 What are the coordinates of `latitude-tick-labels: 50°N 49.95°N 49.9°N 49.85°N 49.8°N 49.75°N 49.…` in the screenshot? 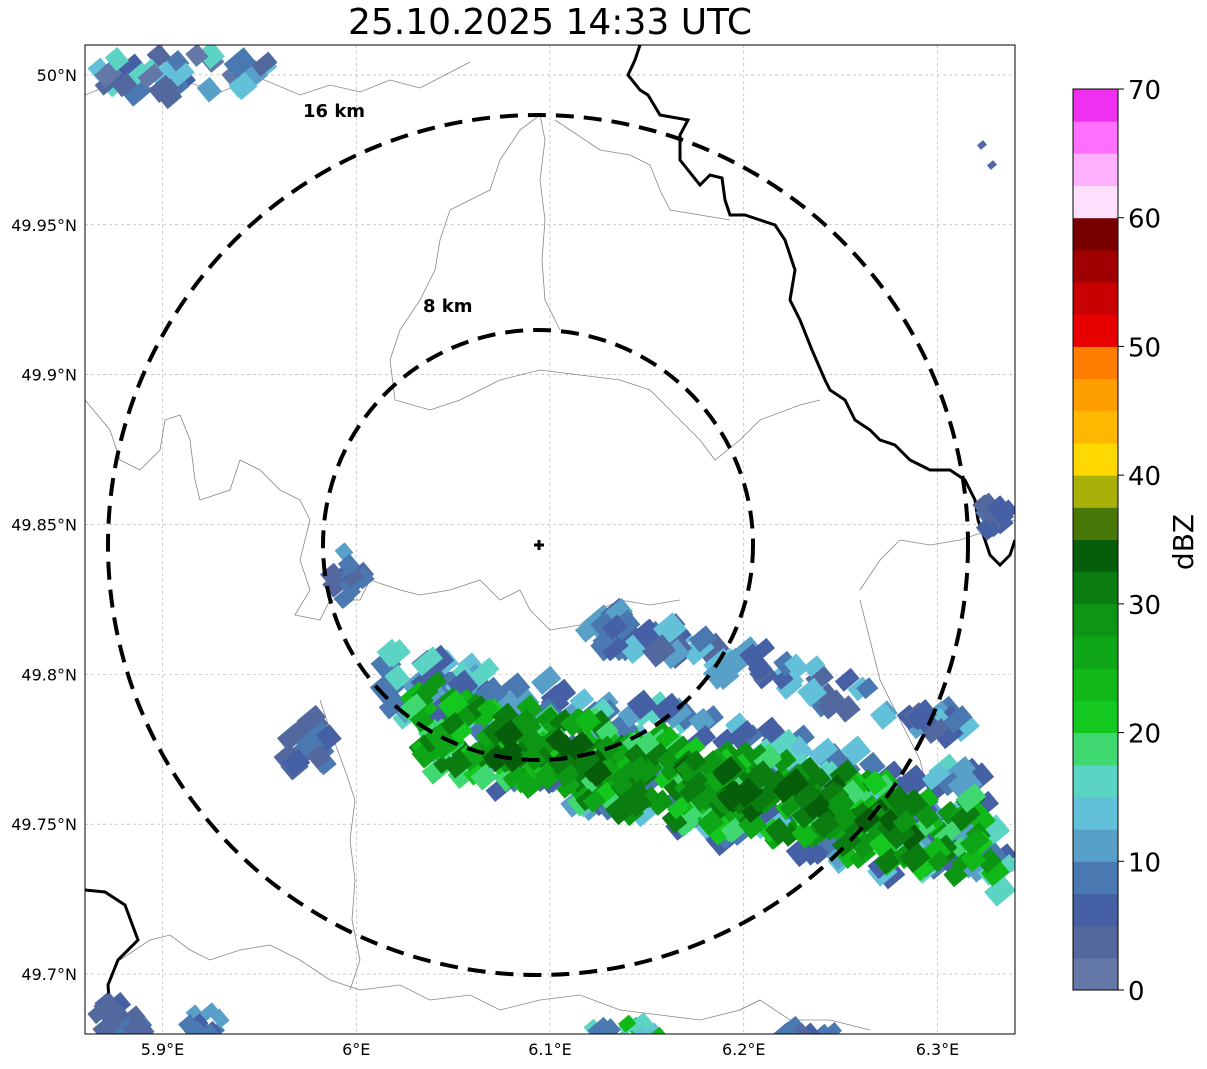 It's located at (44, 525).